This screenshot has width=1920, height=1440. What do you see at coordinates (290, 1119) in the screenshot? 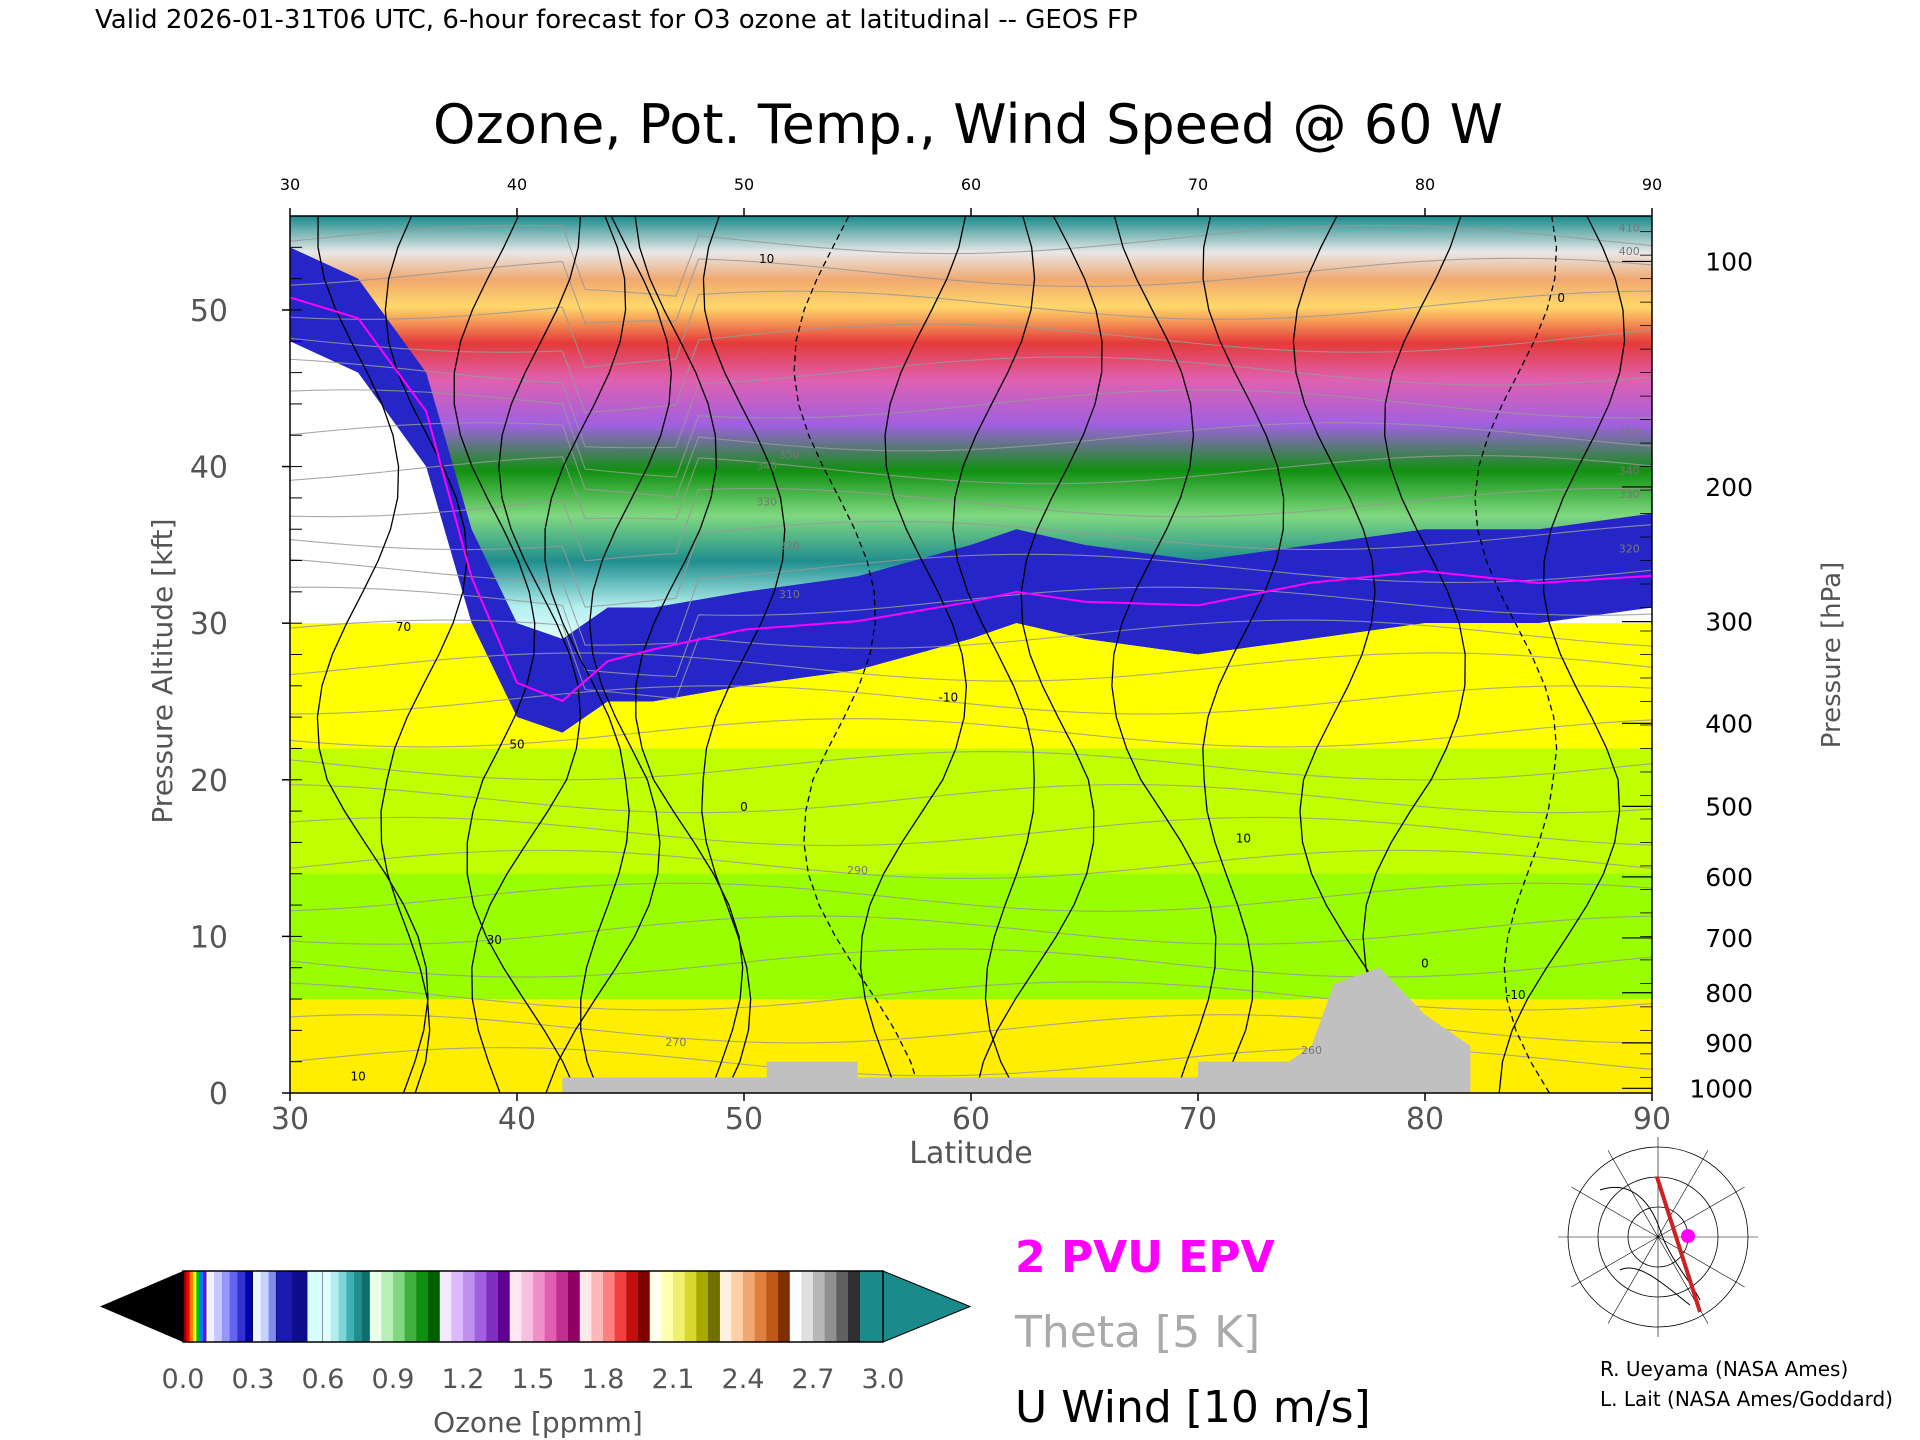
I see `x-tick-label: 30` at bounding box center [290, 1119].